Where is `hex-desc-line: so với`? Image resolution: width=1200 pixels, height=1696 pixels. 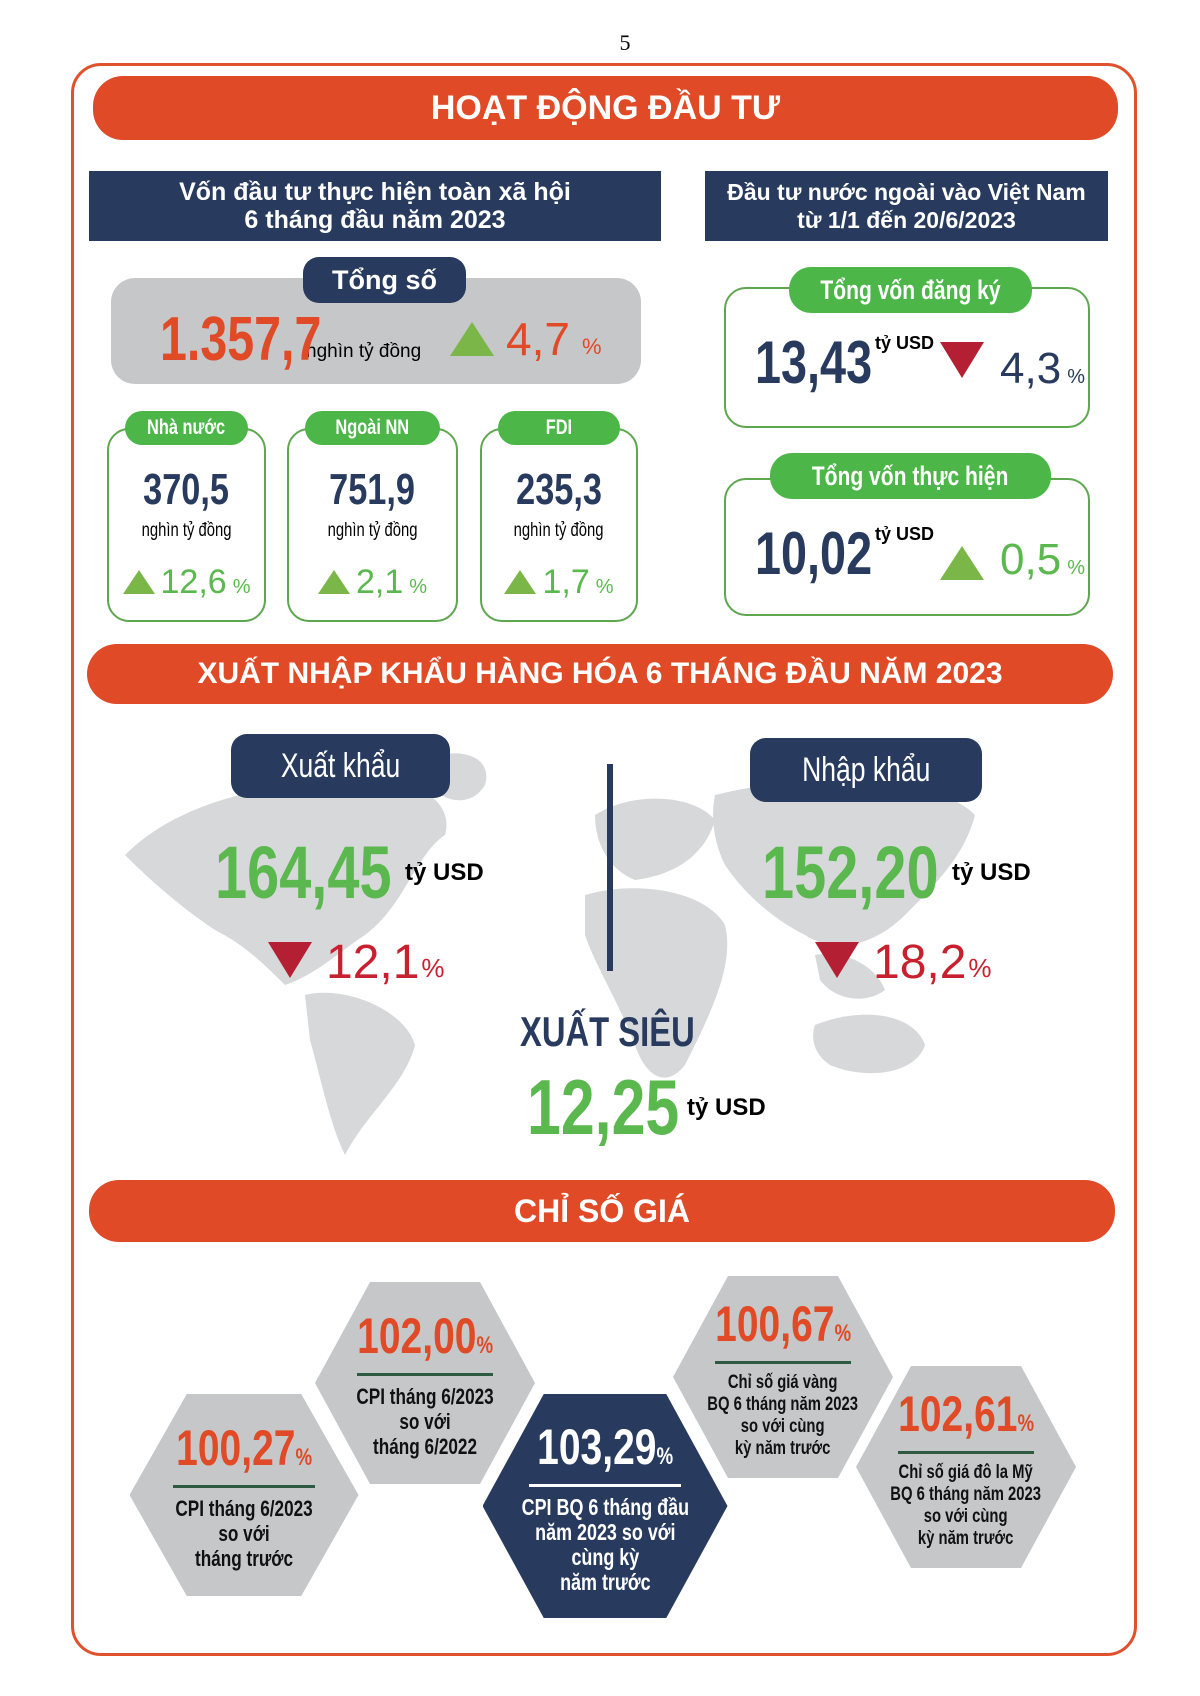 hex-desc-line: so với is located at coordinates (244, 1533).